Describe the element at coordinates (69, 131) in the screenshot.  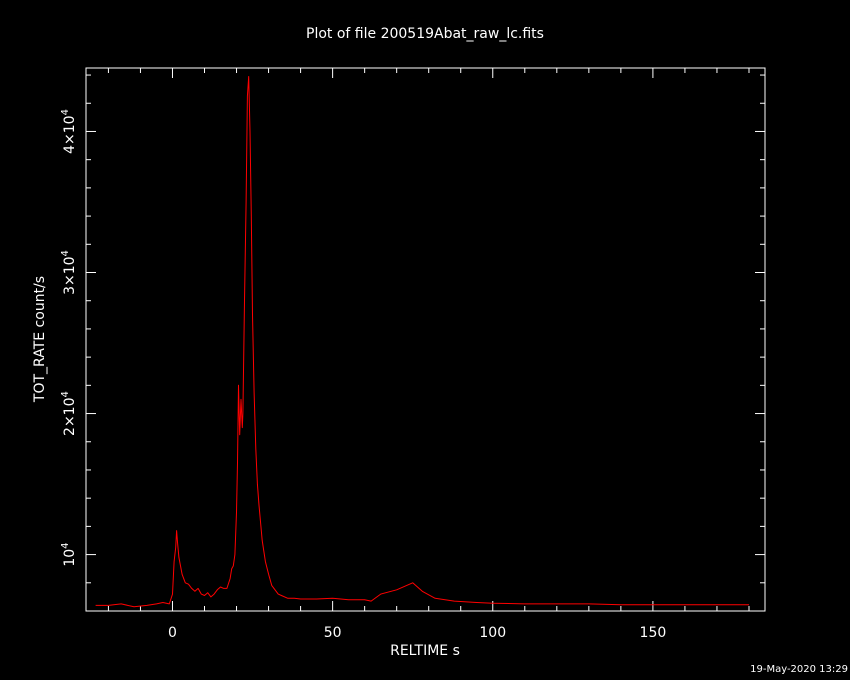
I see `y-tick-label: 4×104` at that location.